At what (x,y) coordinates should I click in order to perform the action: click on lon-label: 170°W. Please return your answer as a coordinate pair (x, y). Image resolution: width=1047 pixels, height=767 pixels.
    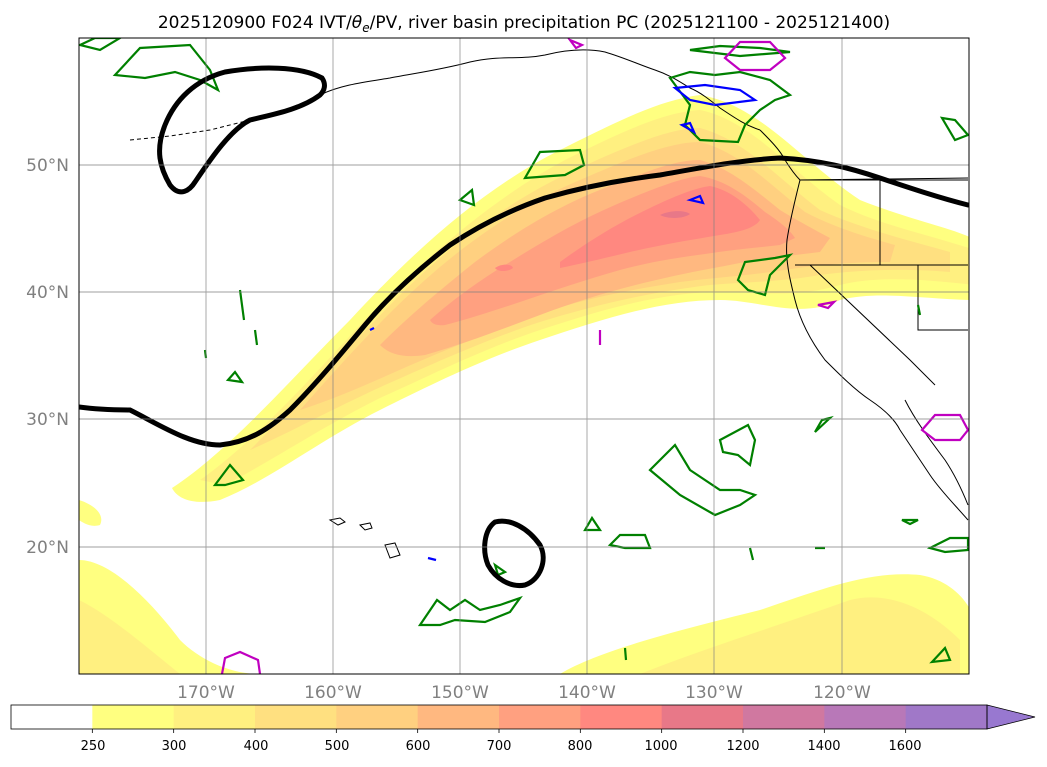
    Looking at the image, I should click on (206, 693).